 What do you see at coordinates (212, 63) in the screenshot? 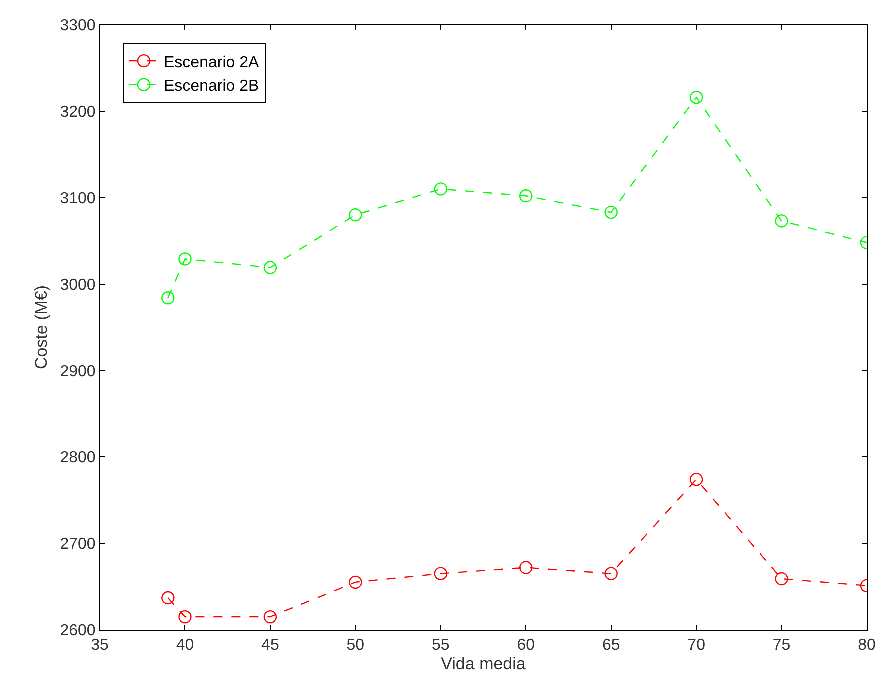
I see `legend-label: Escenario 2A` at bounding box center [212, 63].